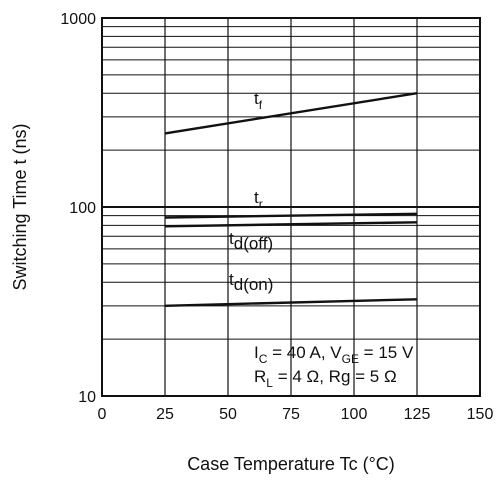 Image resolution: width=496 pixels, height=480 pixels. Describe the element at coordinates (78, 19) in the screenshot. I see `y-tick-label: 1000` at that location.